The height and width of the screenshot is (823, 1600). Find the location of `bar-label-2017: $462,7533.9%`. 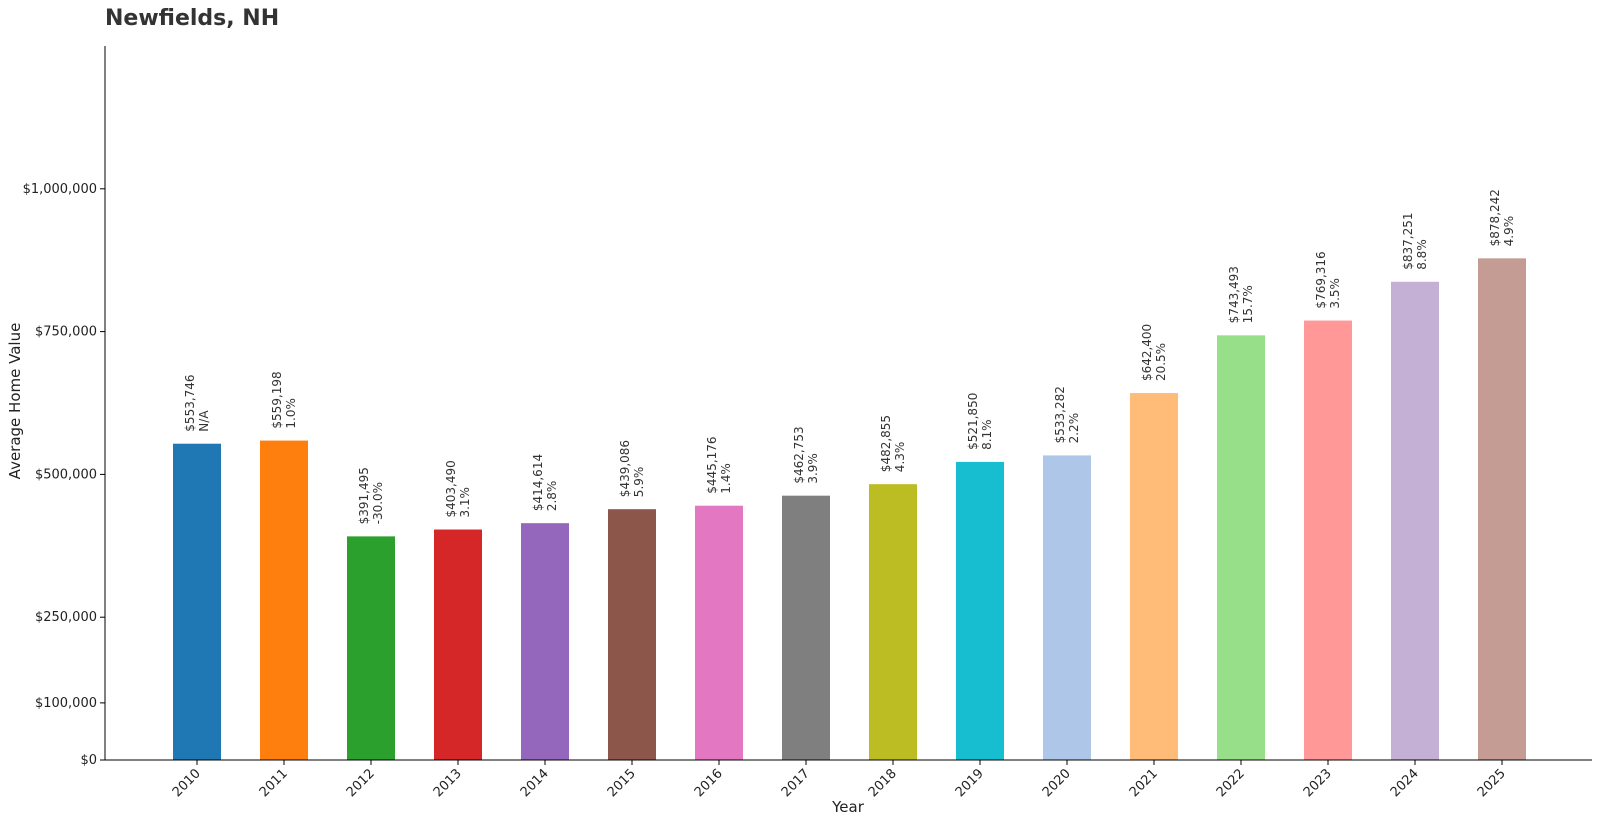

bar-label-2017: $462,7533.9% is located at coordinates (806, 454).